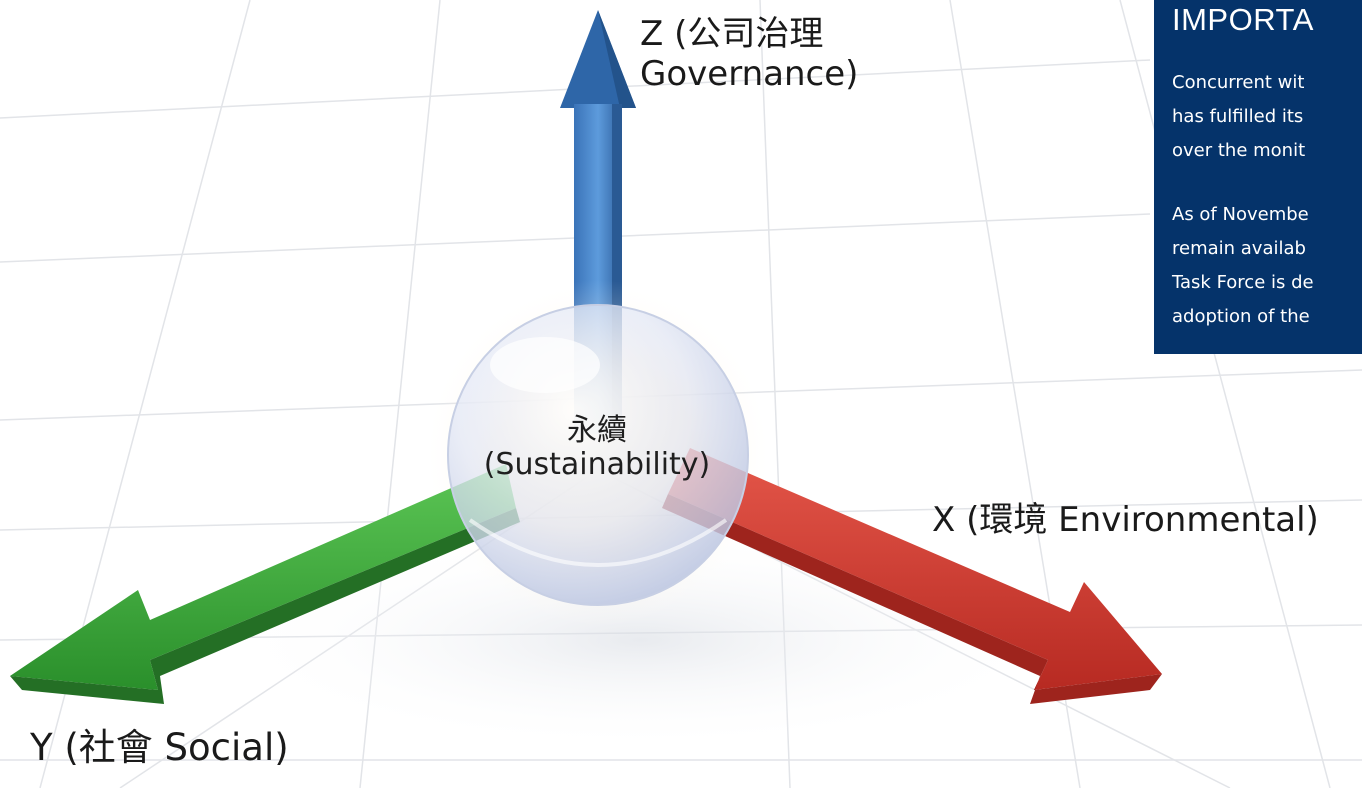  I want to click on x-axis-label: X (環境 Environmental), so click(1125, 520).